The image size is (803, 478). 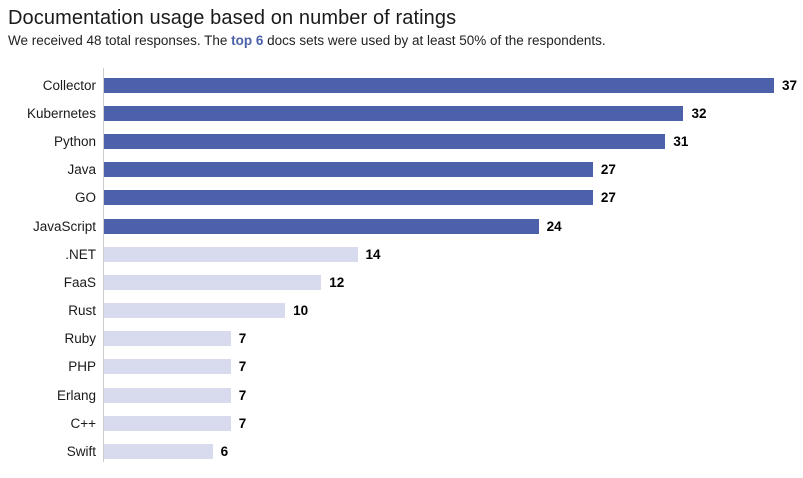 I want to click on bar-row: Erlang 7, so click(x=405, y=395).